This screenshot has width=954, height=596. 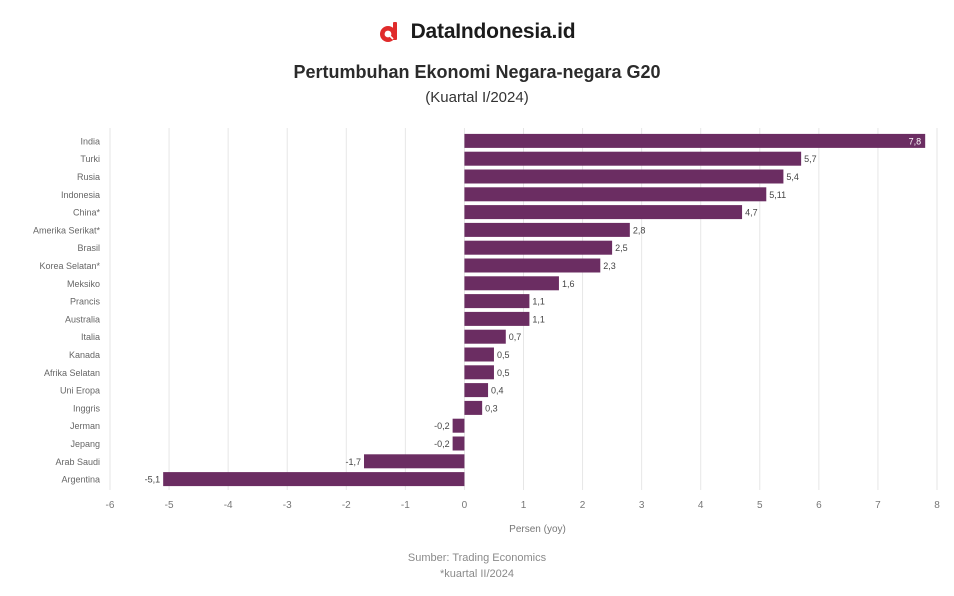 What do you see at coordinates (819, 505) in the screenshot?
I see `x-tick-label: 6` at bounding box center [819, 505].